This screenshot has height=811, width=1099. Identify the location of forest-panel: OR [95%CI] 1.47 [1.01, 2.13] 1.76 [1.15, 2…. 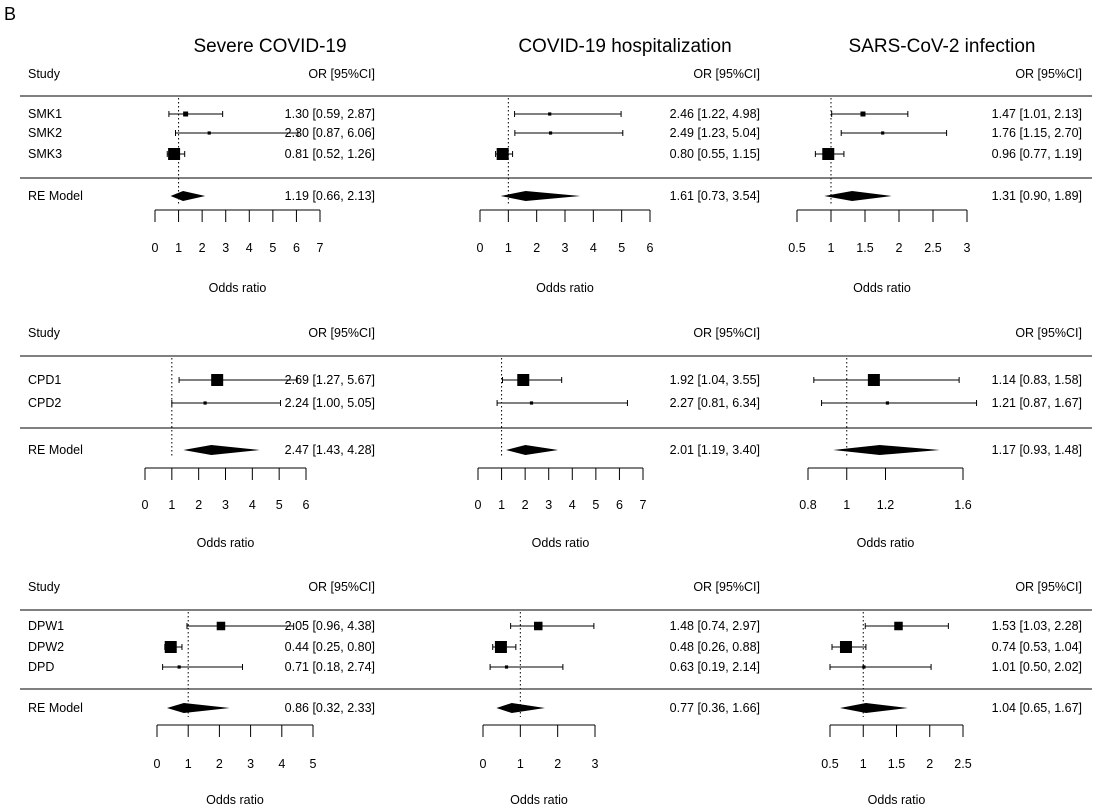
(931, 181).